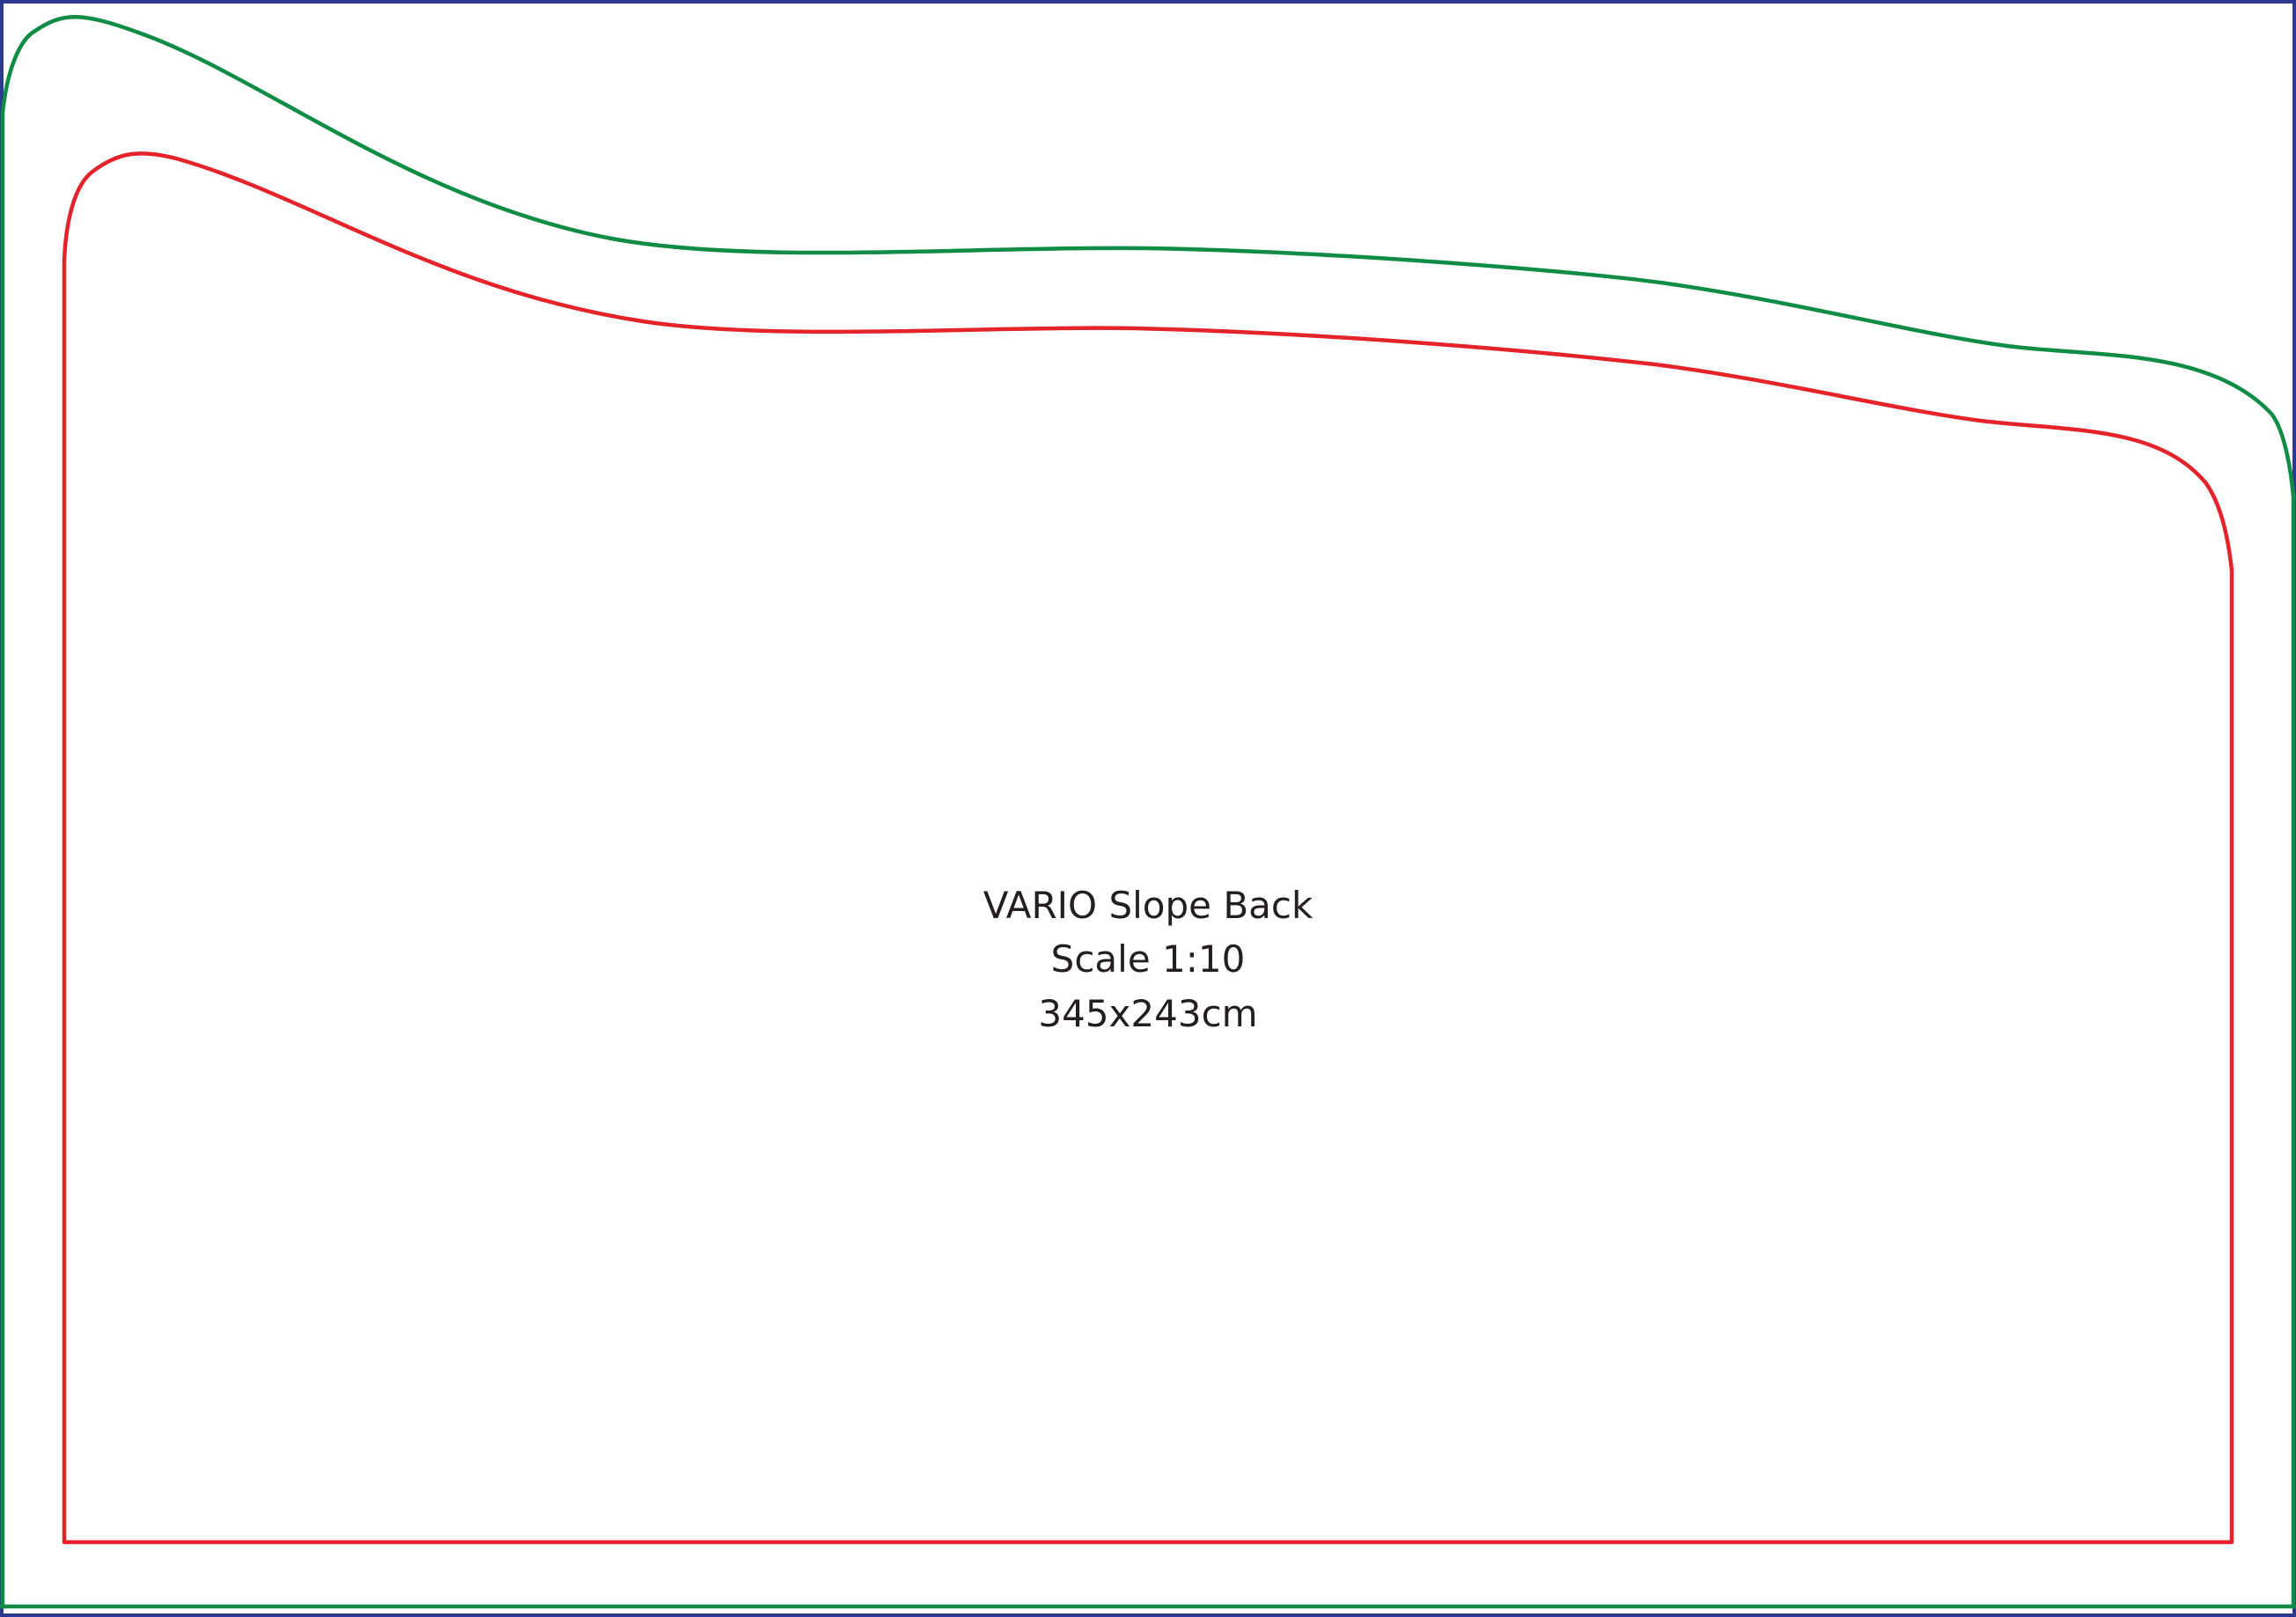 This screenshot has height=1617, width=2296. Describe the element at coordinates (1147, 1014) in the screenshot. I see `caption-dimensions: 345x243cm` at that location.